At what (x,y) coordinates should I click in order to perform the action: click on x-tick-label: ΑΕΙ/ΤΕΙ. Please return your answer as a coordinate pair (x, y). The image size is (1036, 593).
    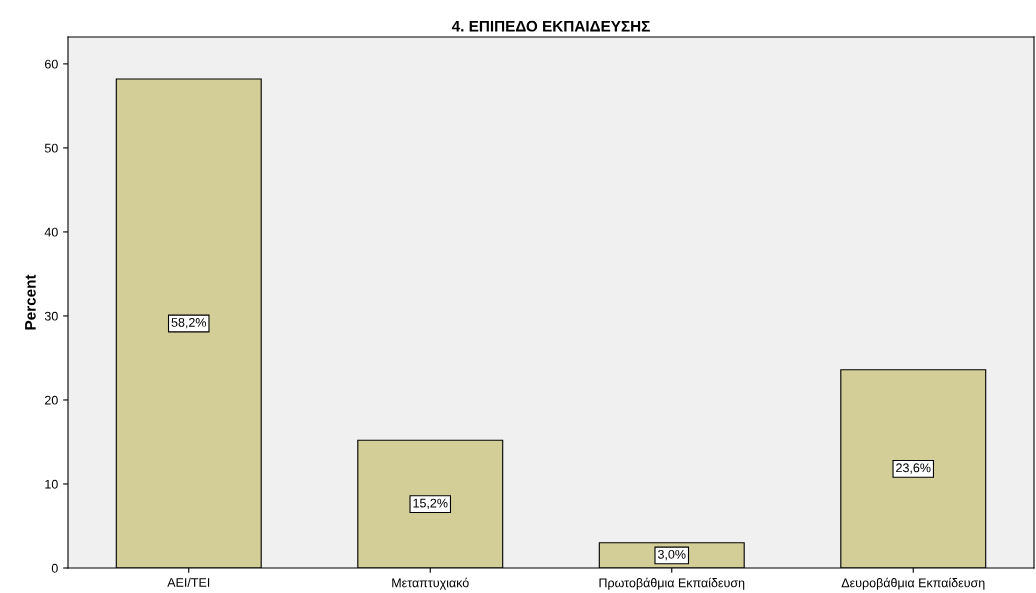
    Looking at the image, I should click on (188, 582).